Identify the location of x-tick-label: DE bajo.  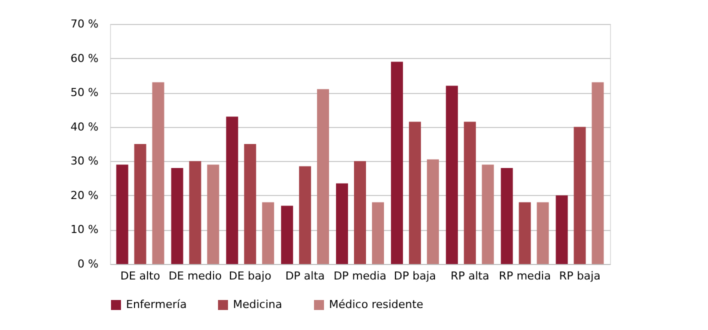
(250, 276).